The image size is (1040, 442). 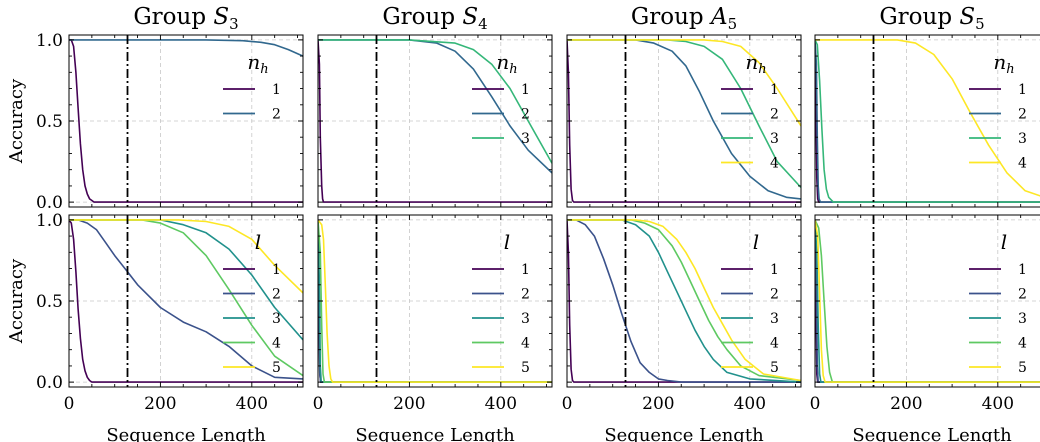 I want to click on panel-top-4: Group S5 nh1 2 3 4, so click(x=927, y=106).